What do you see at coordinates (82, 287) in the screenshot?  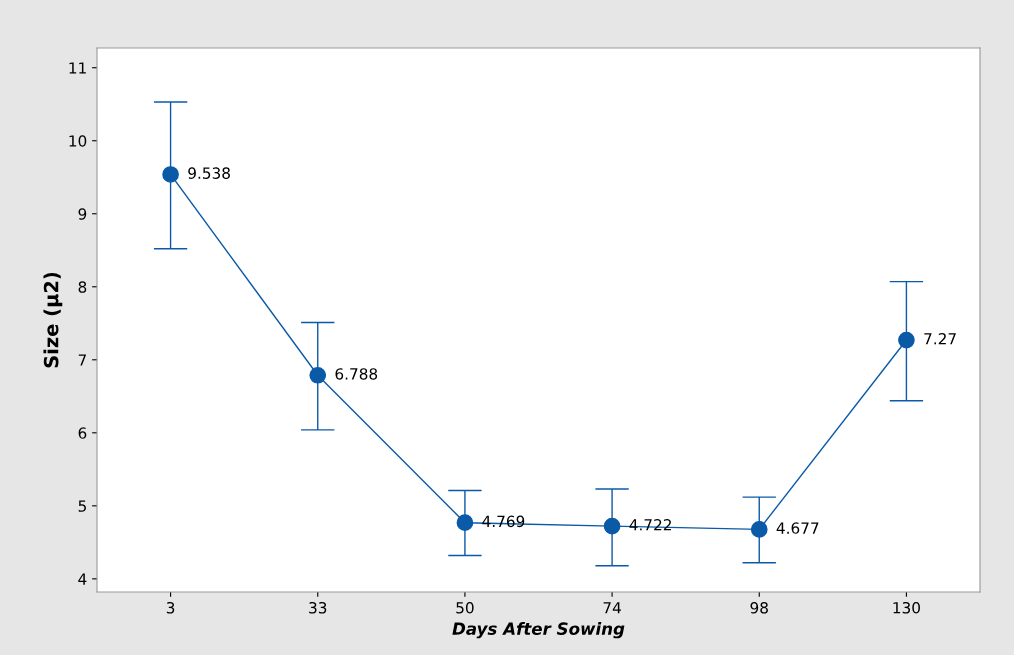 I see `y-tick-label: 8` at bounding box center [82, 287].